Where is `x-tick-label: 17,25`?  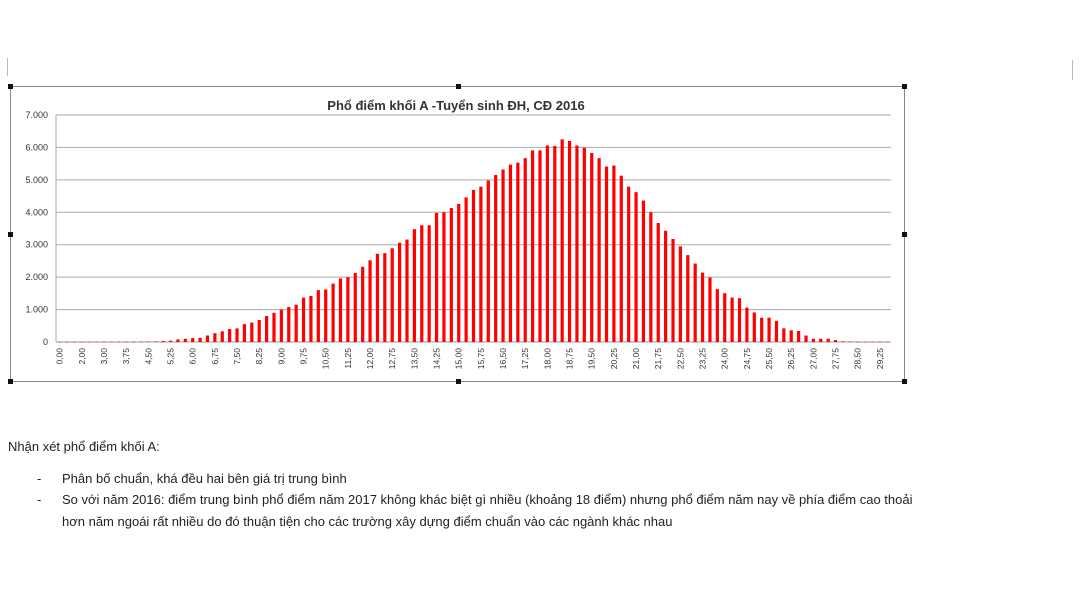
x-tick-label: 17,25 is located at coordinates (525, 359).